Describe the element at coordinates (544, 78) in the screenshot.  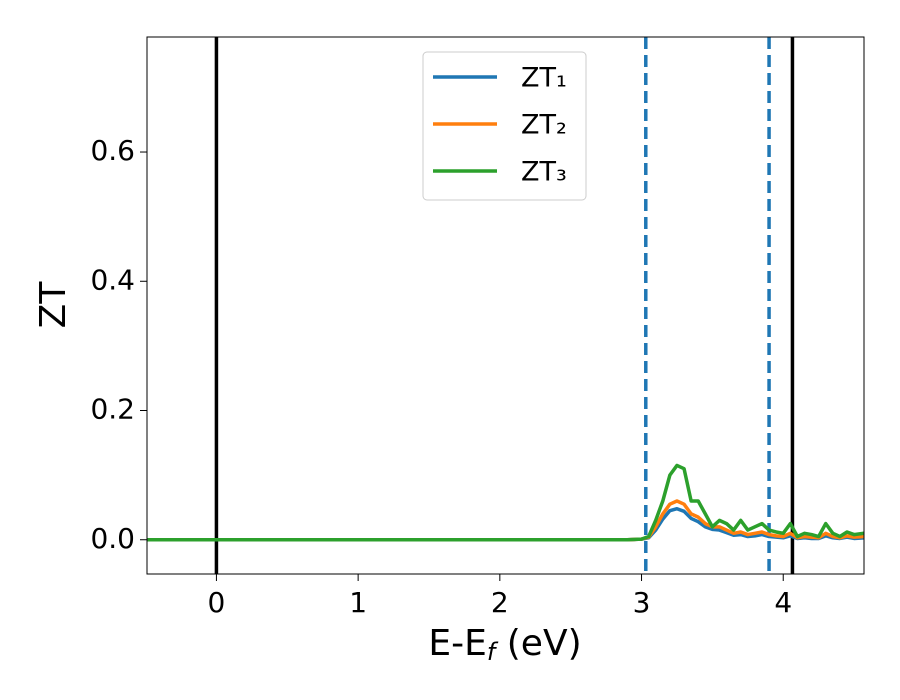
I see `legend-label: ZT₁` at that location.